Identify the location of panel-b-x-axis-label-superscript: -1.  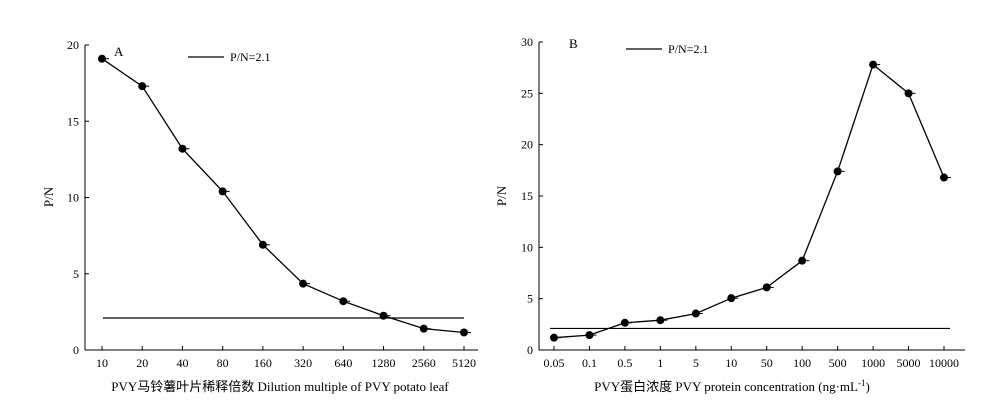
(862, 383).